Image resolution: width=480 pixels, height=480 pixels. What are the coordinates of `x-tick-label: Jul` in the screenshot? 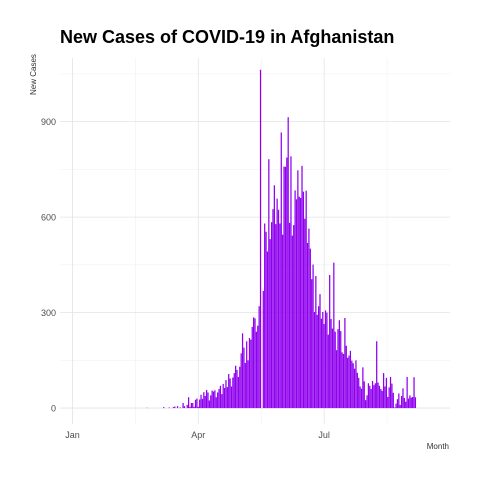 It's located at (324, 435).